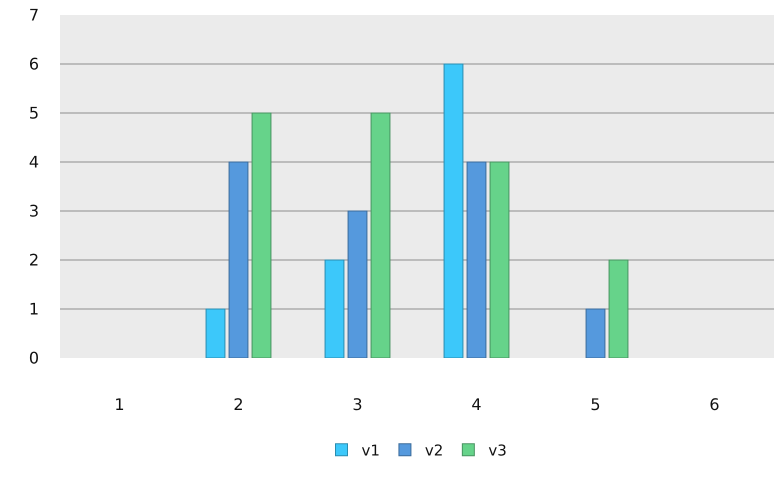  I want to click on y-tick-label: 1, so click(33, 309).